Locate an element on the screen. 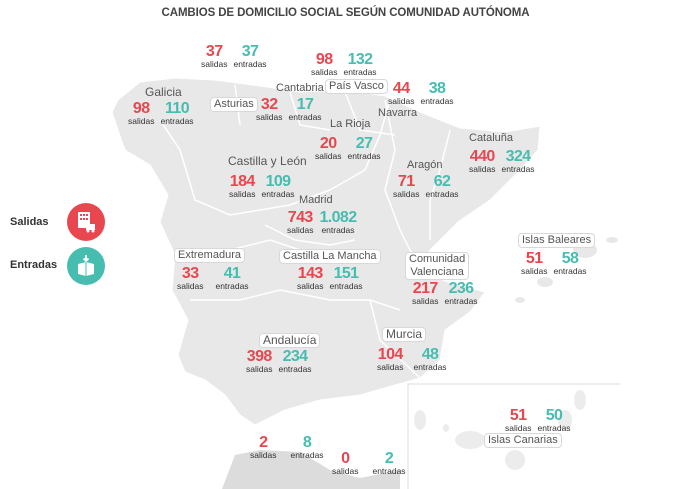 The height and width of the screenshot is (489, 691). salidas-value: 20 is located at coordinates (328, 143).